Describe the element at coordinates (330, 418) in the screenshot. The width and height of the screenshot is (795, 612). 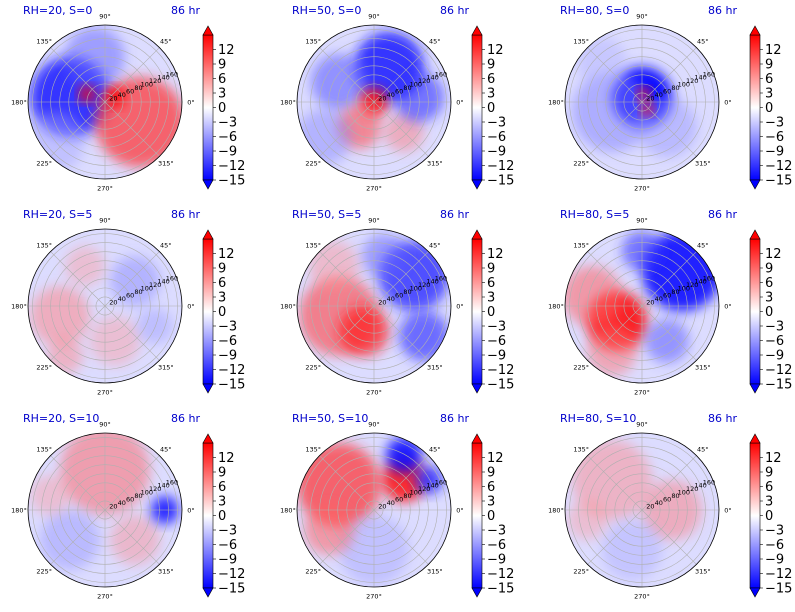
I see `panel-title: RH=50, S=10` at that location.